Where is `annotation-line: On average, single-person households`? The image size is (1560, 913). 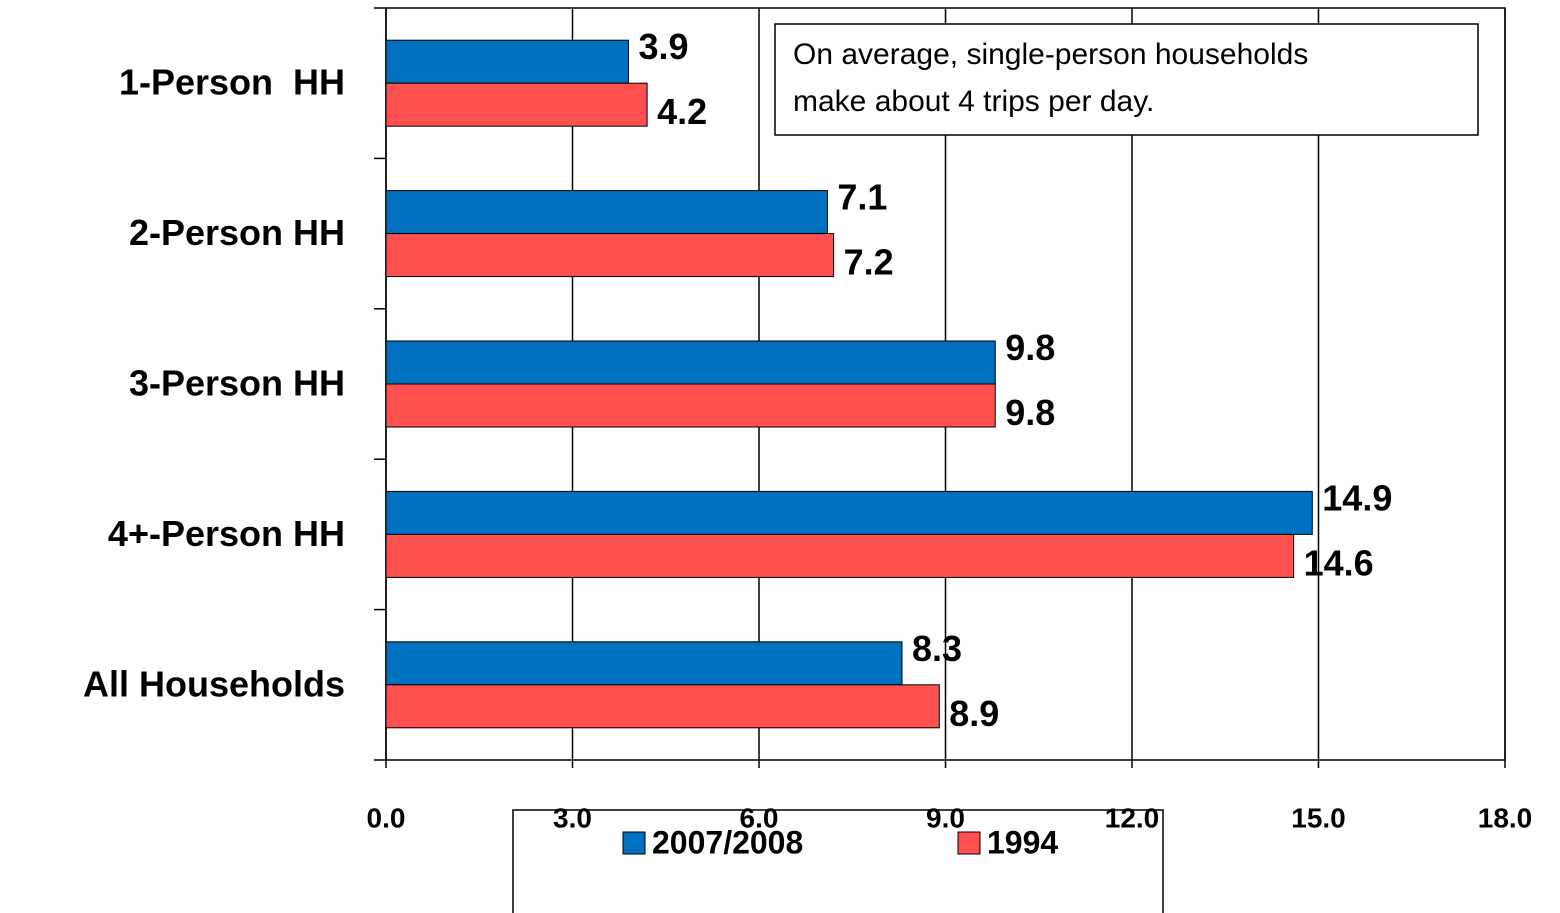 annotation-line: On average, single-person households is located at coordinates (1050, 54).